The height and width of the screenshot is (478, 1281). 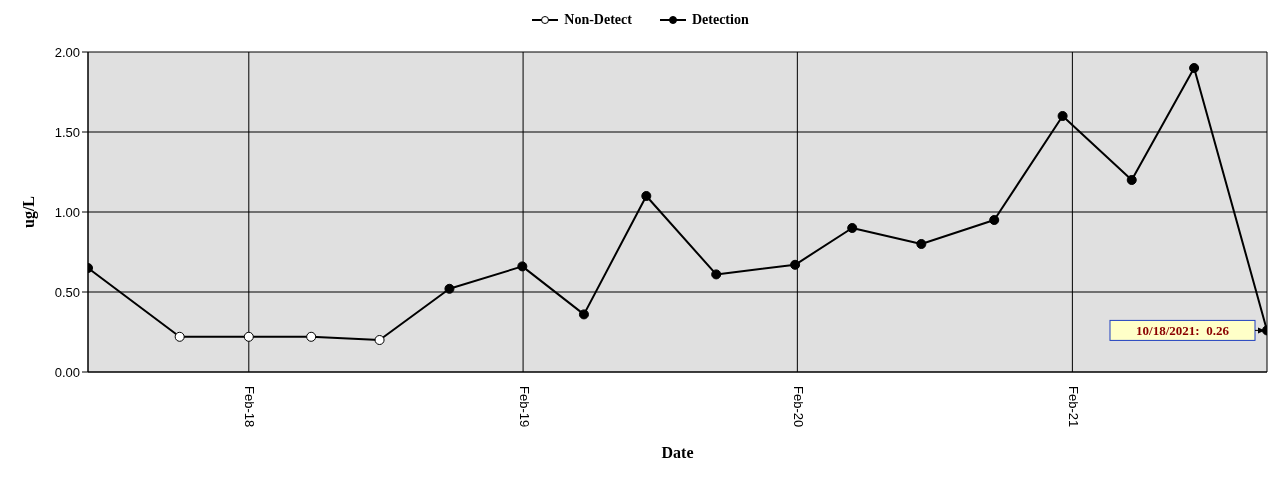 What do you see at coordinates (798, 407) in the screenshot?
I see `x-tick-label: Feb-20` at bounding box center [798, 407].